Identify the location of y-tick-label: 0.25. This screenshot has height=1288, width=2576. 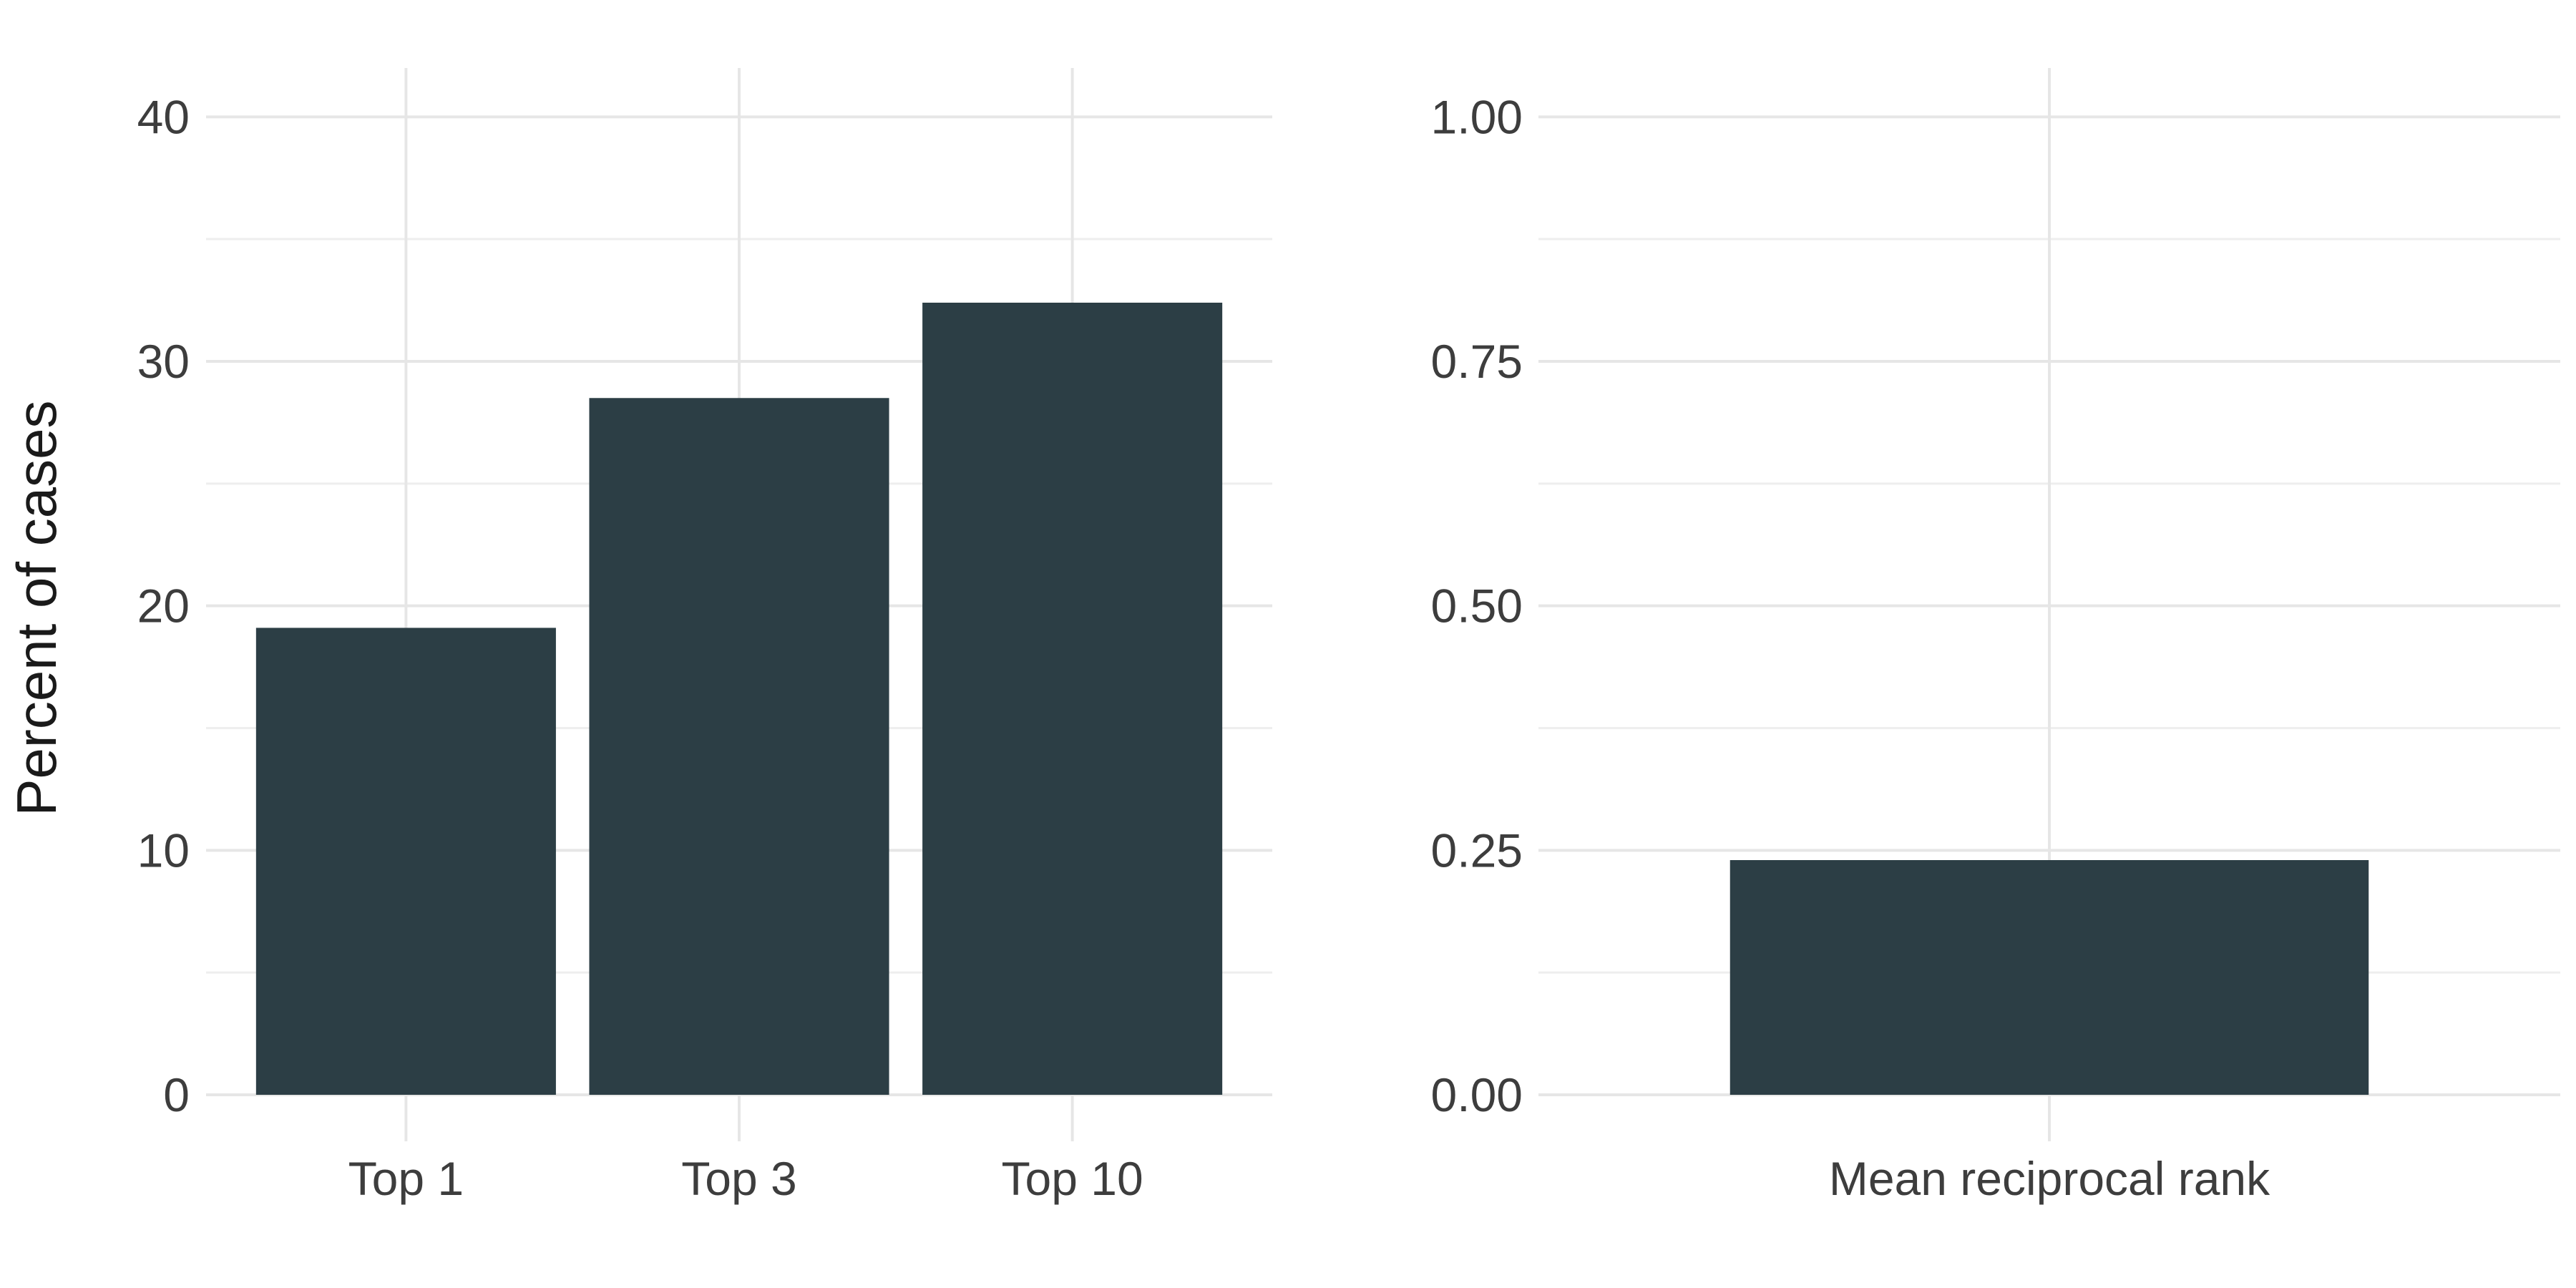
(1477, 850).